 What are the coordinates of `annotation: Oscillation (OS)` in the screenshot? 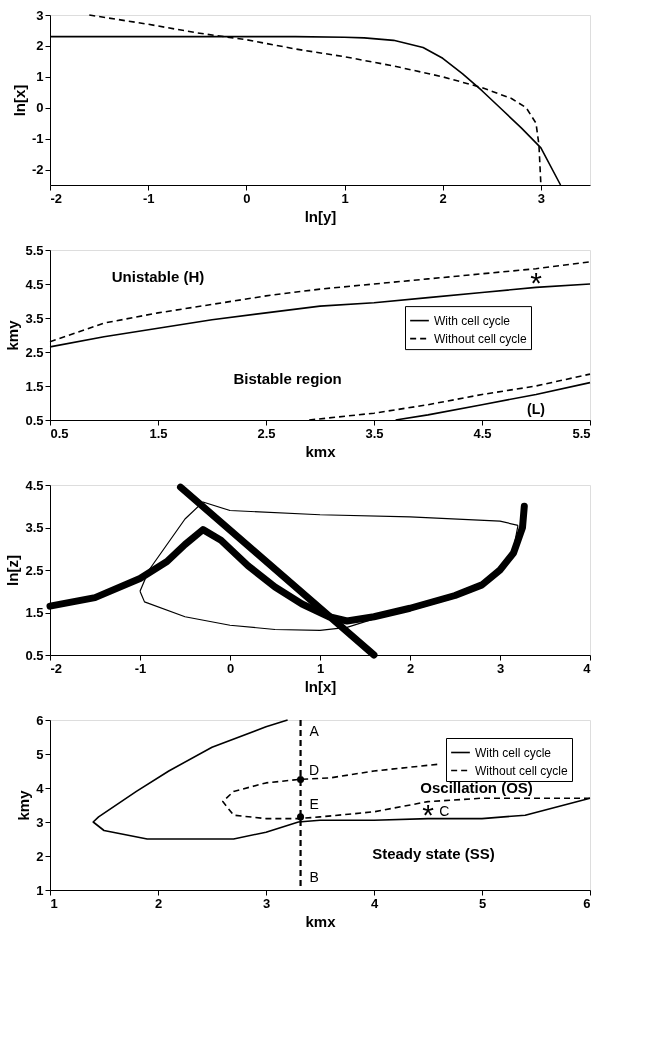 It's located at (476, 787).